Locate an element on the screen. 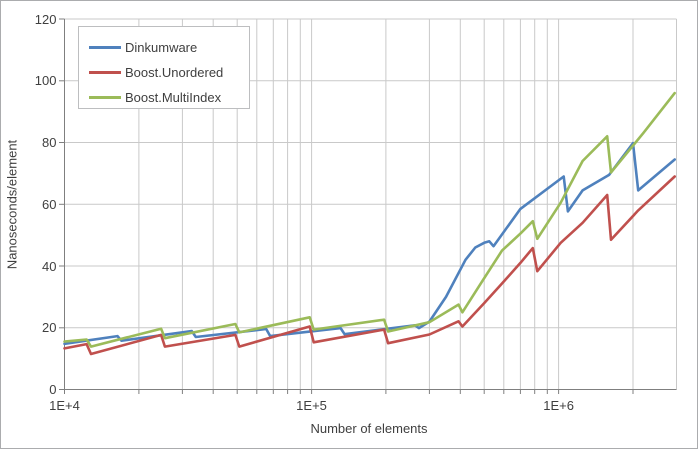 The image size is (698, 449). y-tick-label: 0 is located at coordinates (53, 389).